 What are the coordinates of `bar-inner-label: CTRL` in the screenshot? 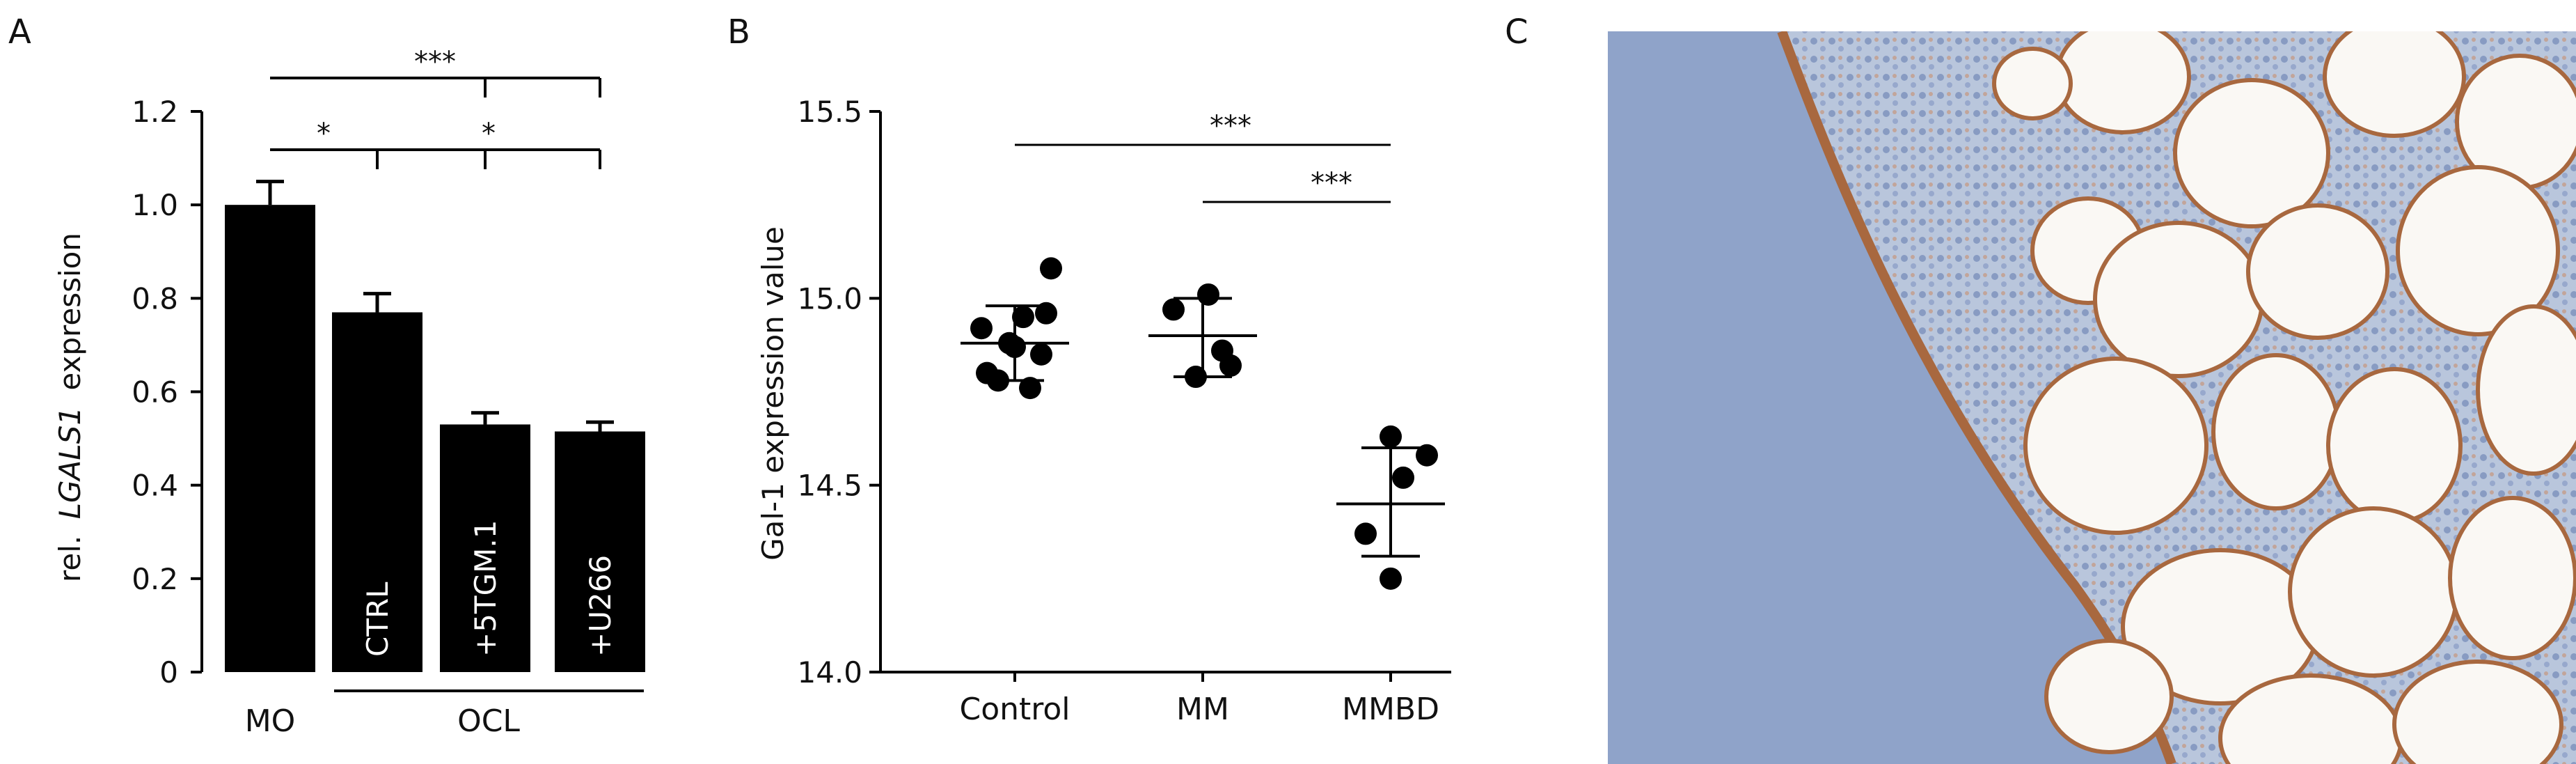 It's located at (378, 619).